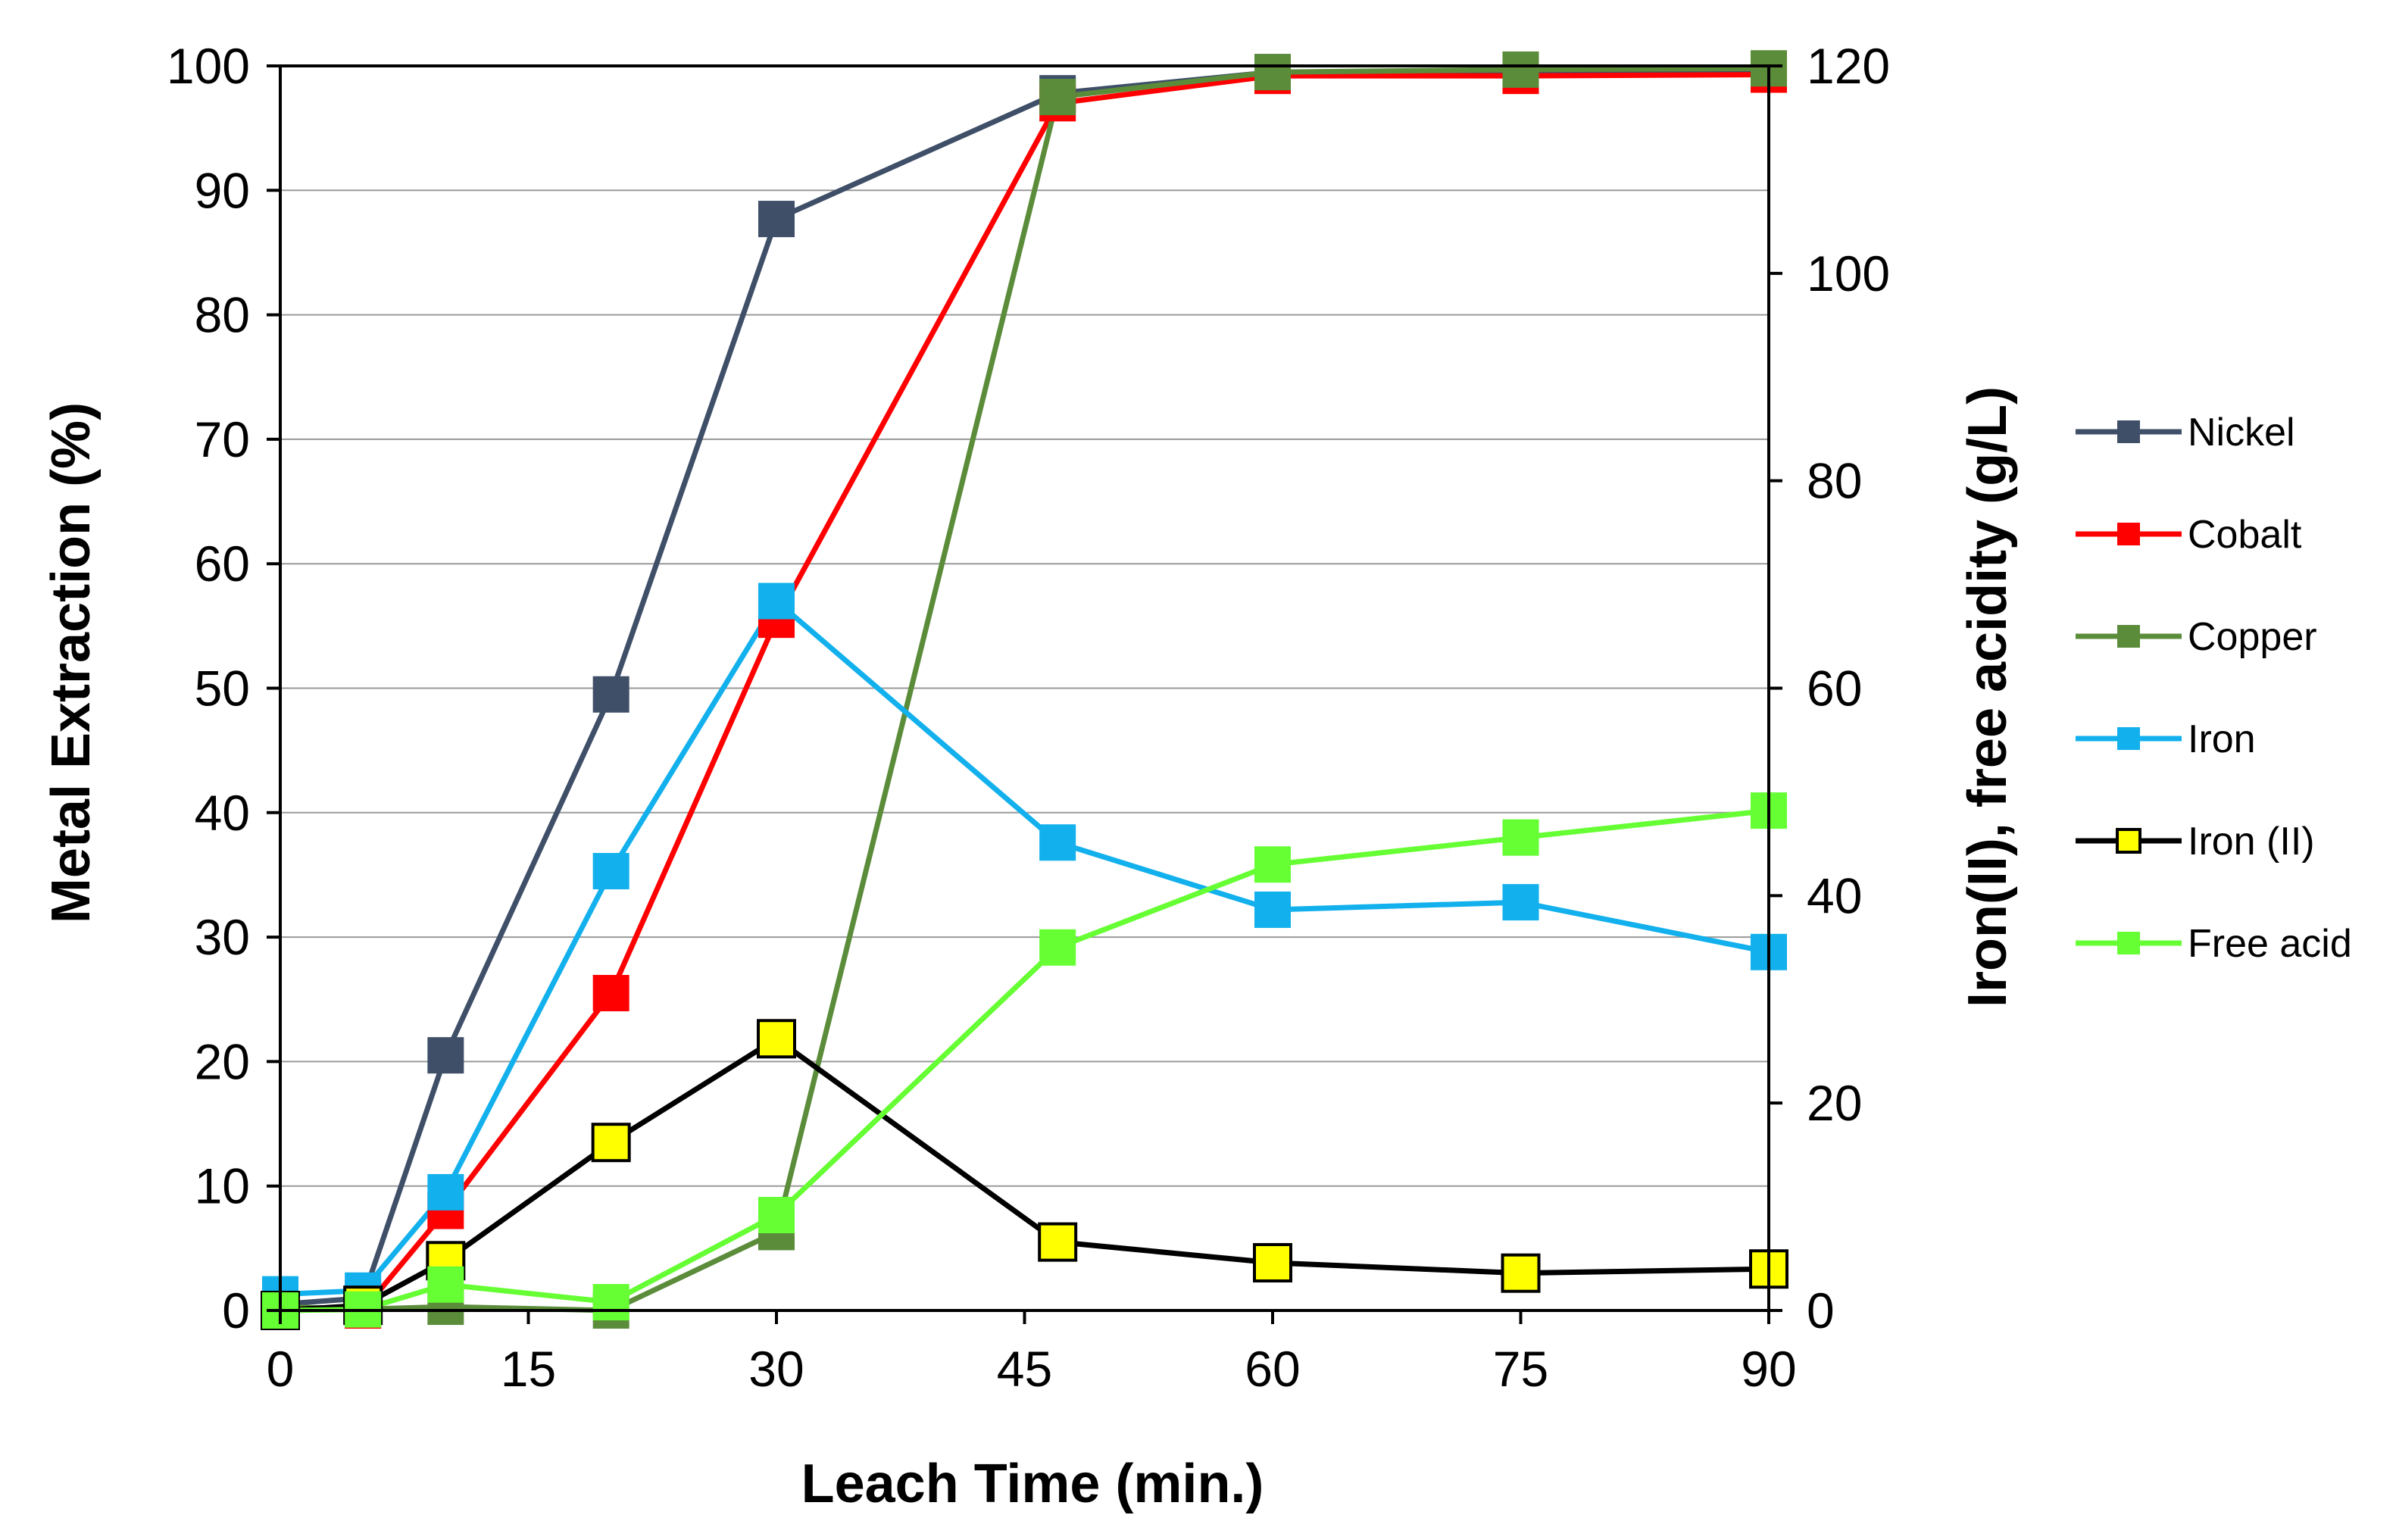  Describe the element at coordinates (2241, 433) in the screenshot. I see `legend-label: Nickel` at that location.